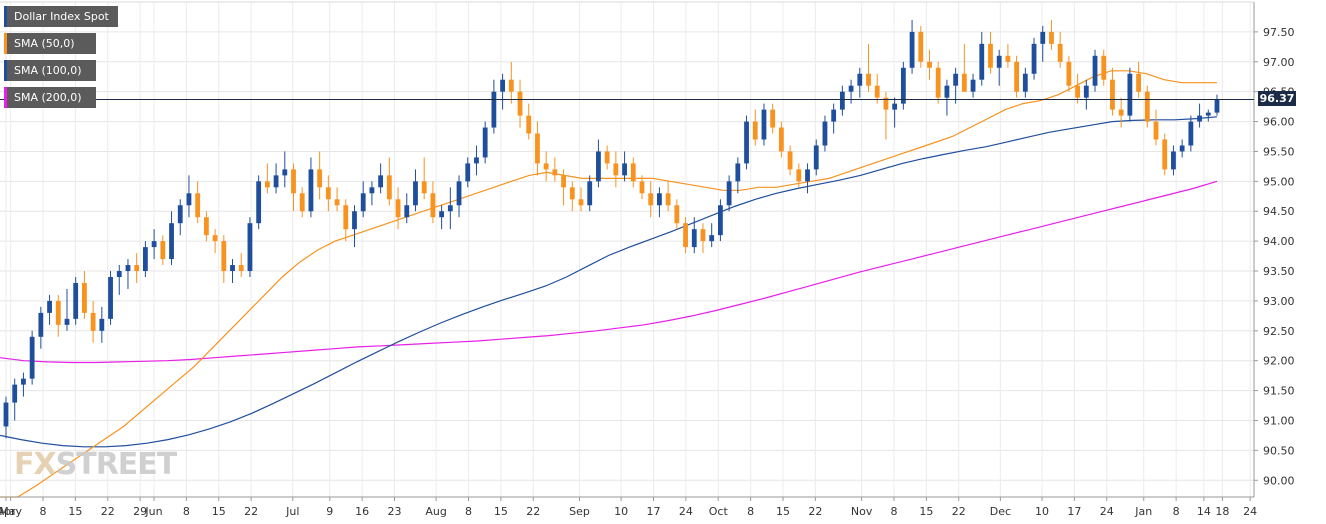 Image resolution: width=1326 pixels, height=524 pixels. What do you see at coordinates (153, 511) in the screenshot?
I see `x-tick-label: Jun` at bounding box center [153, 511].